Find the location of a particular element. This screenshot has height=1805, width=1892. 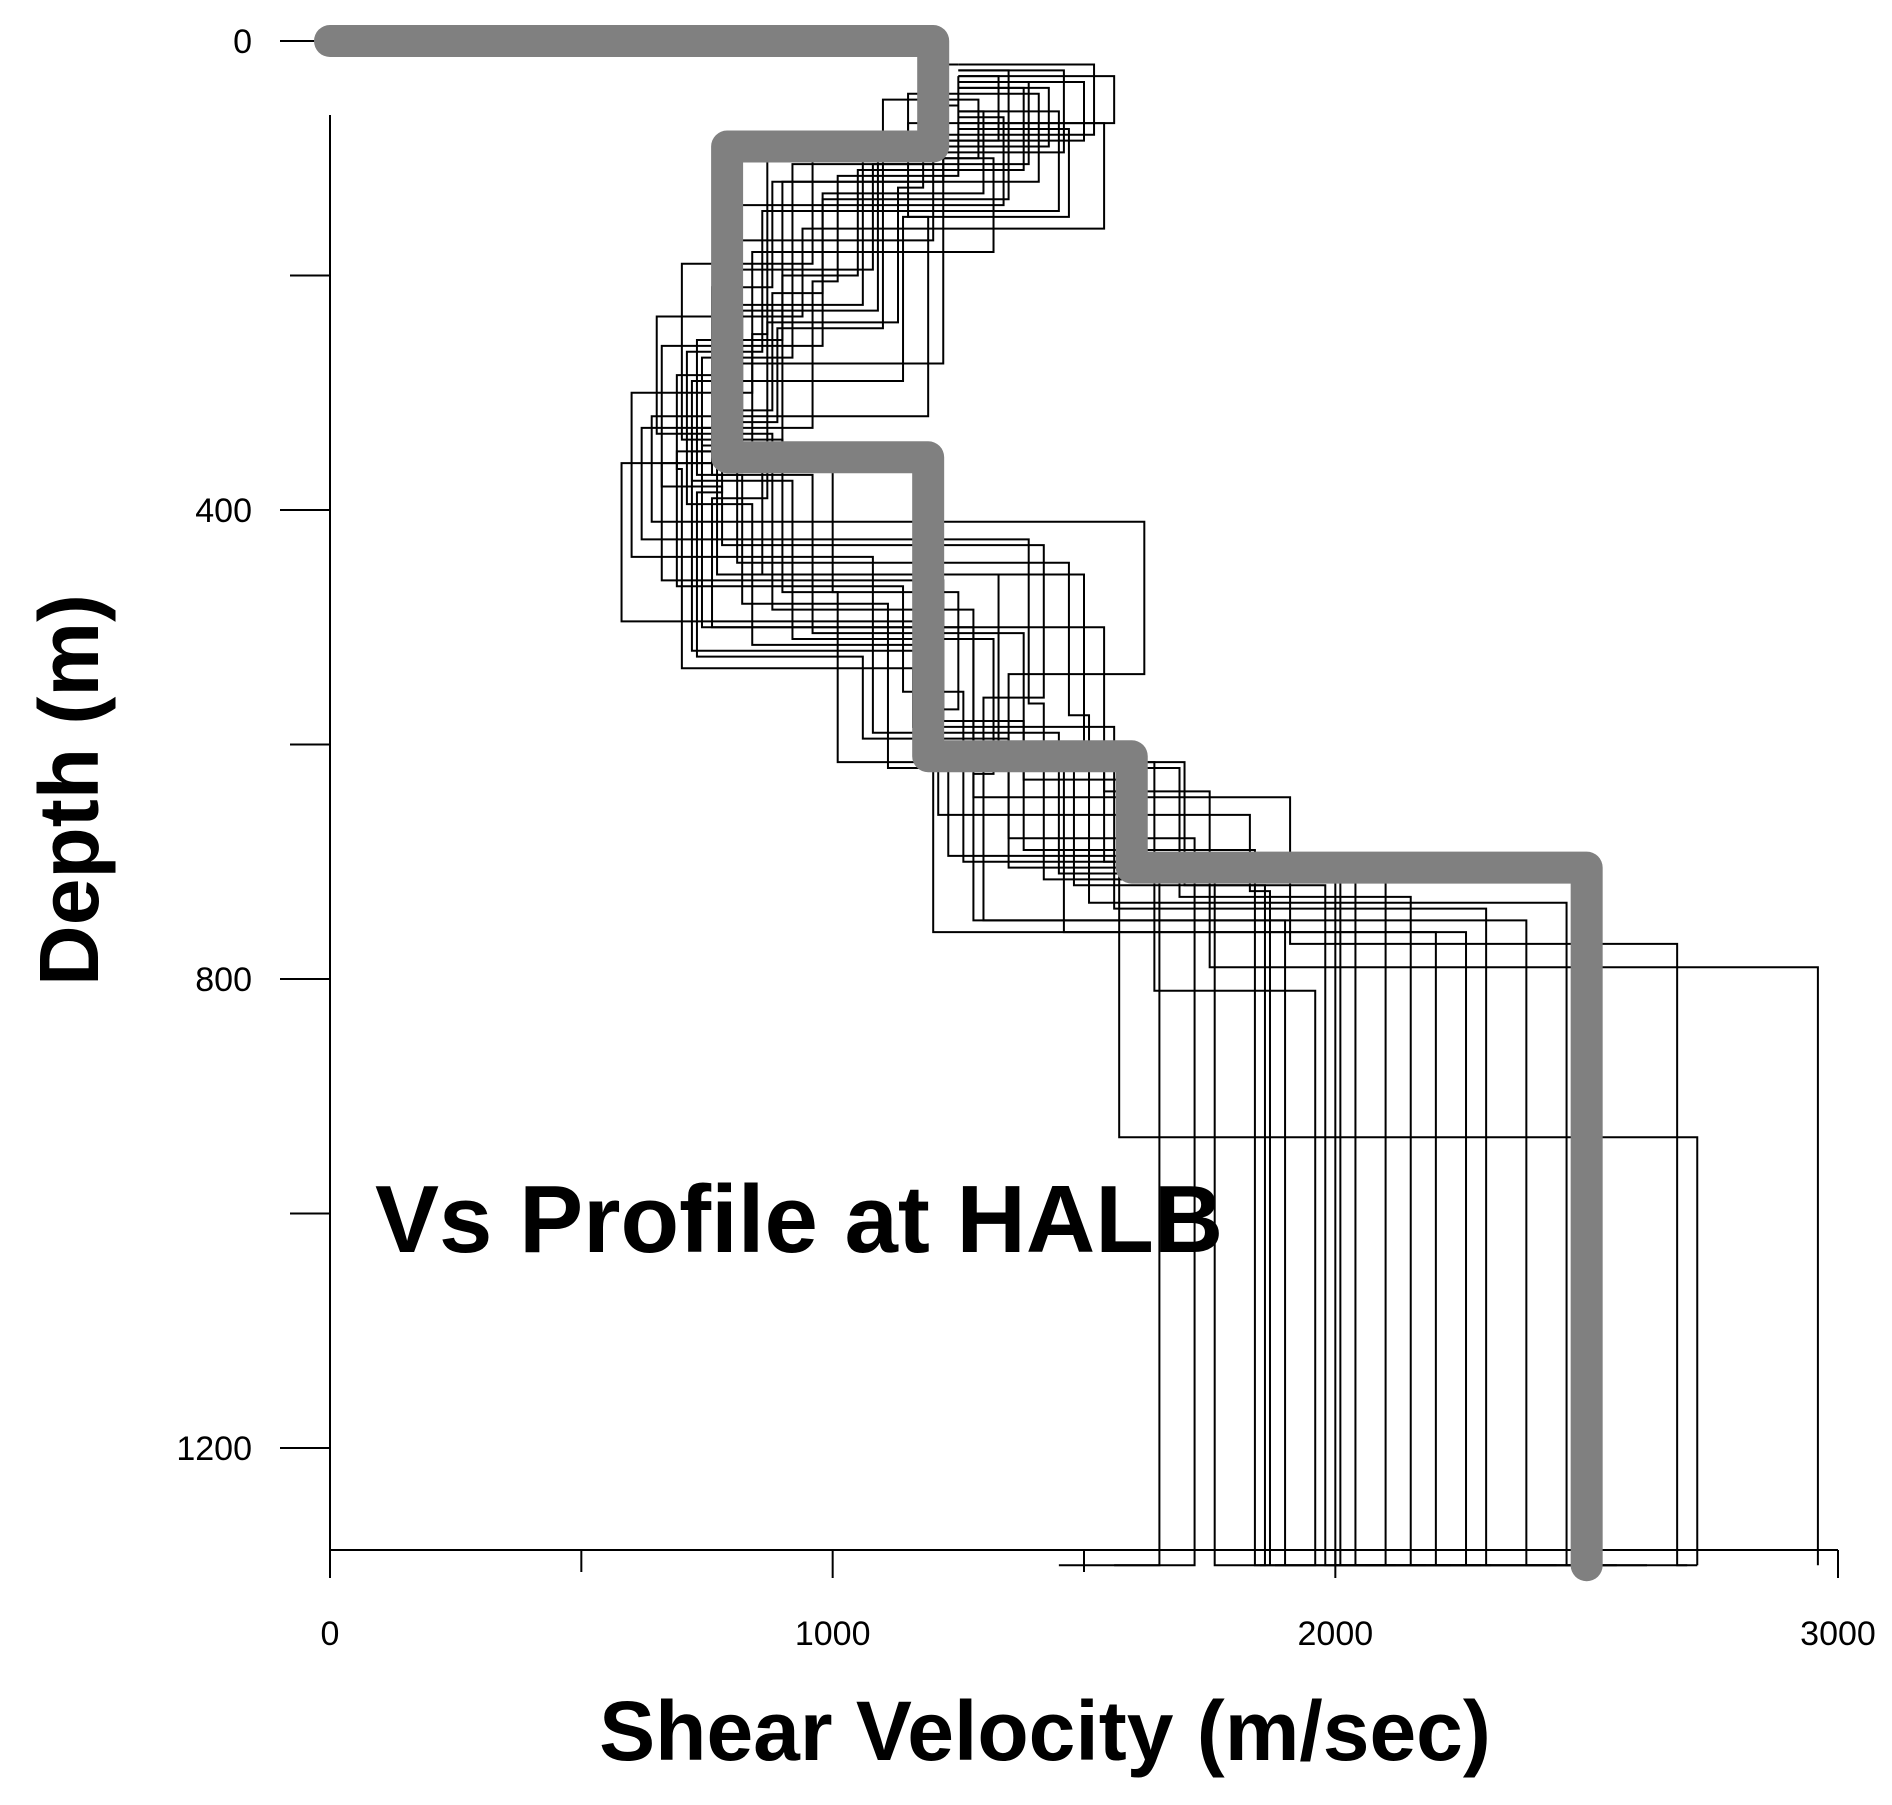

x-tick-label: 3000 is located at coordinates (1838, 1634).